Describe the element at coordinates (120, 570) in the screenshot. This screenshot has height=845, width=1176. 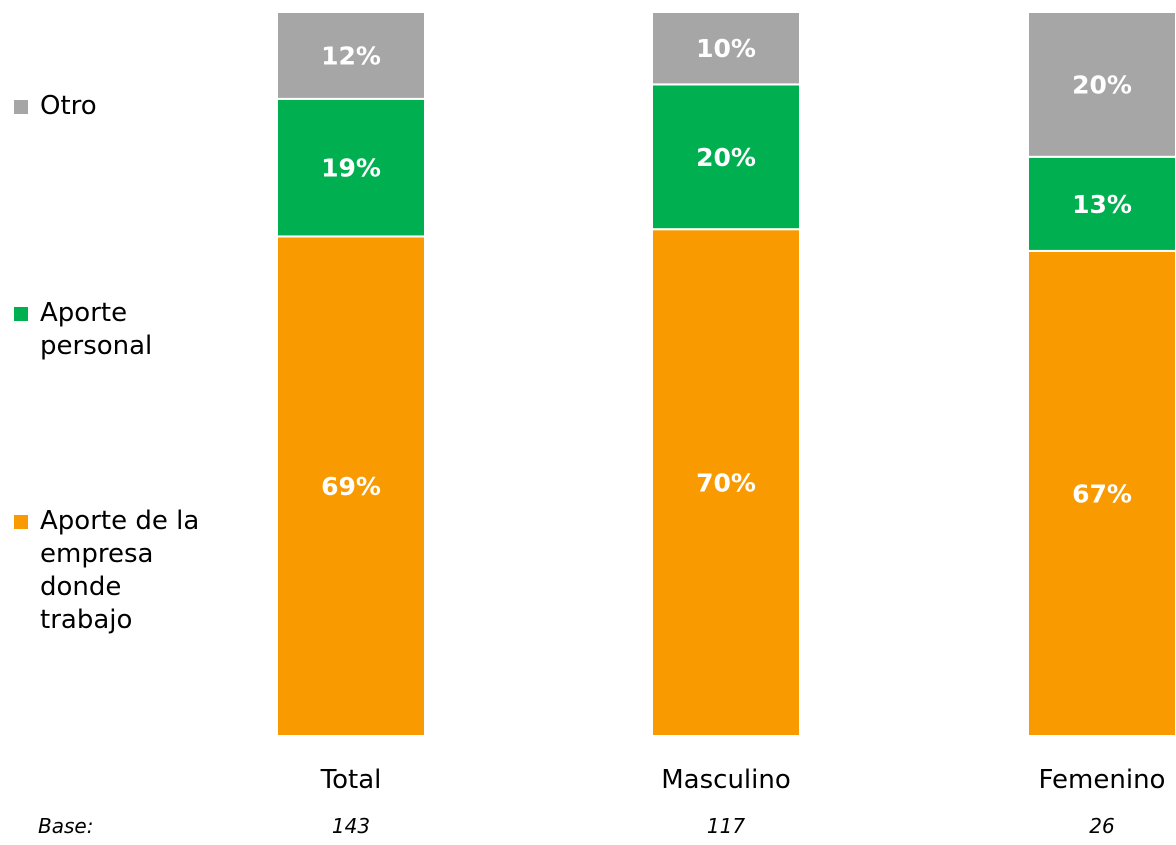
I see `legend-label-aporte-empresa: Aporte de la empresa donde trabajo` at that location.